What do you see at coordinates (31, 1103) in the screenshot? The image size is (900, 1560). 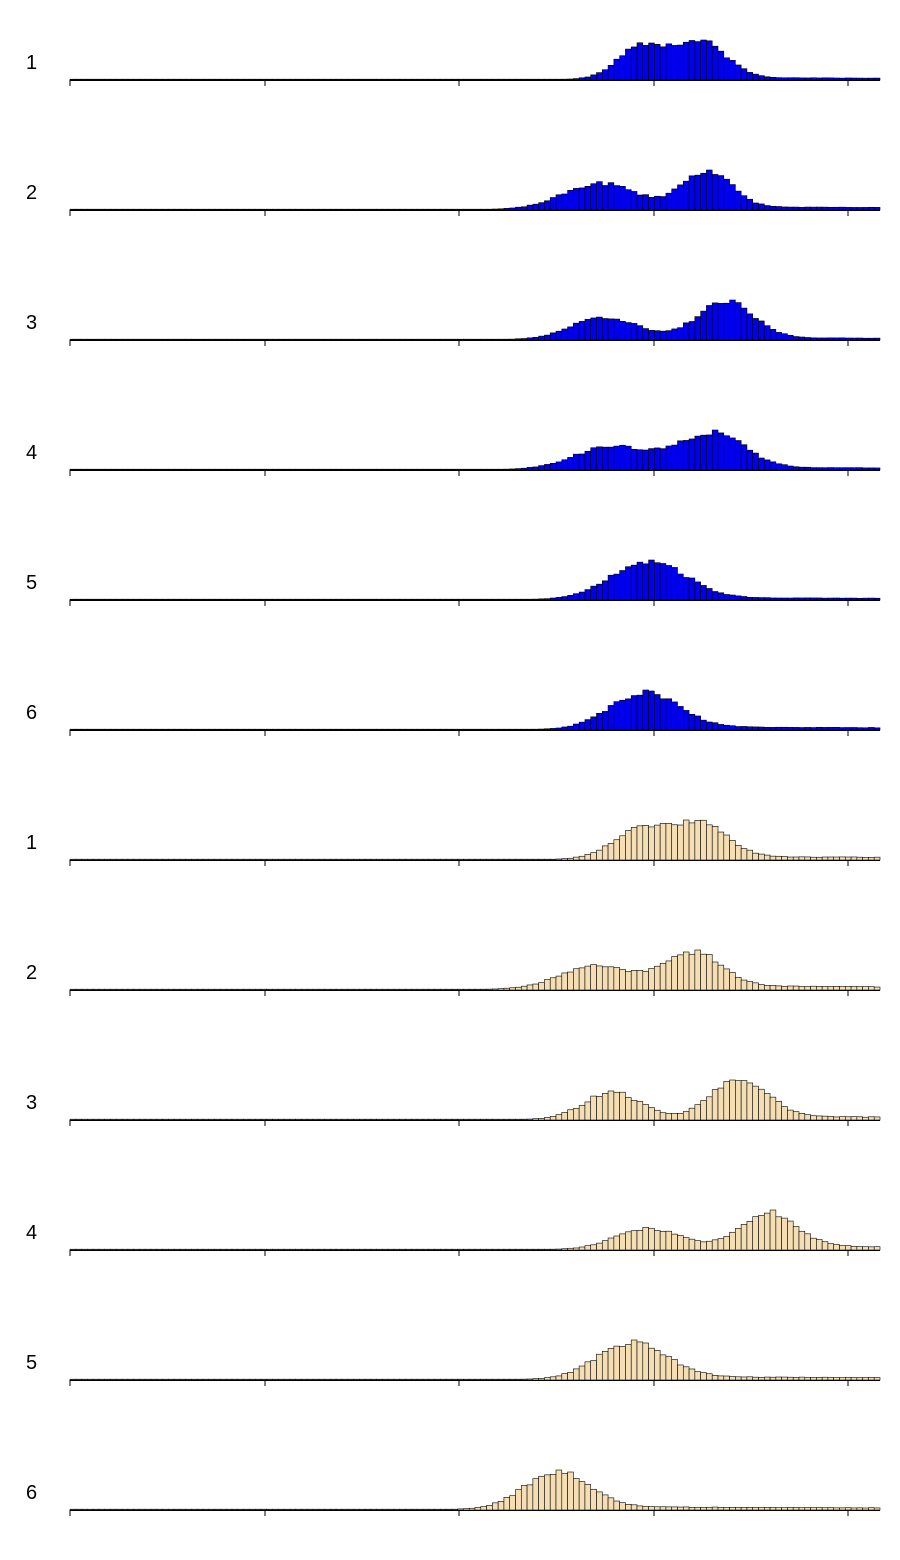 I see `panel-label: 3` at bounding box center [31, 1103].